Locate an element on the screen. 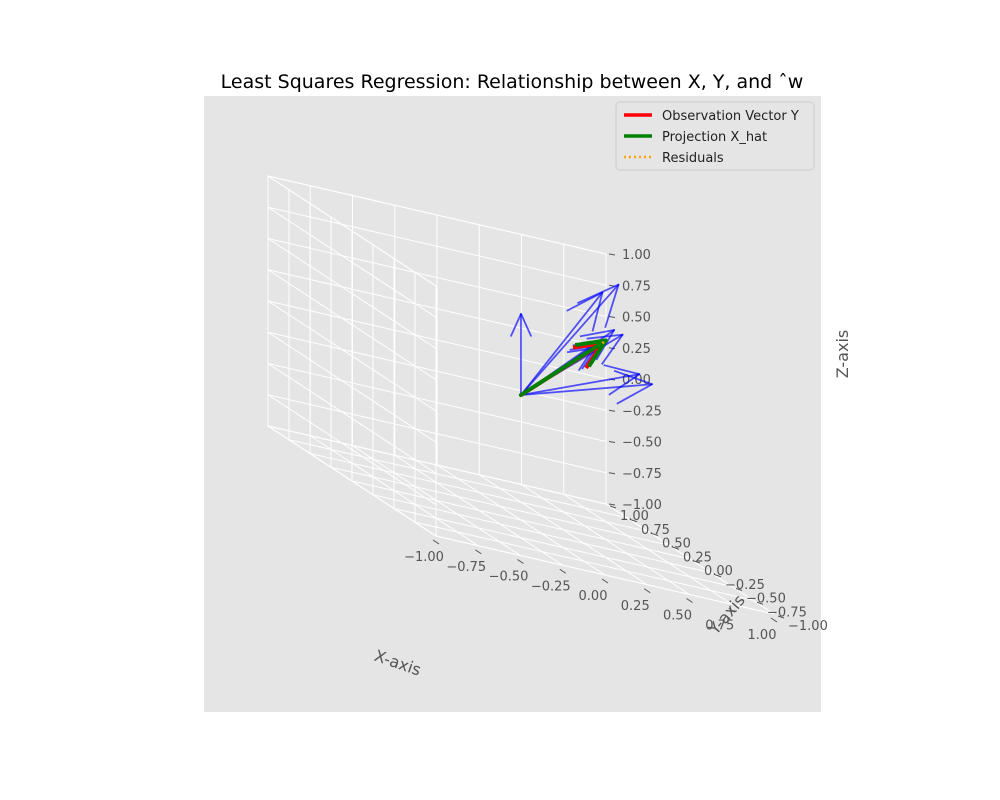 Image resolution: width=1000 pixels, height=800 pixels. z-tick-label: −0.75 is located at coordinates (642, 474).